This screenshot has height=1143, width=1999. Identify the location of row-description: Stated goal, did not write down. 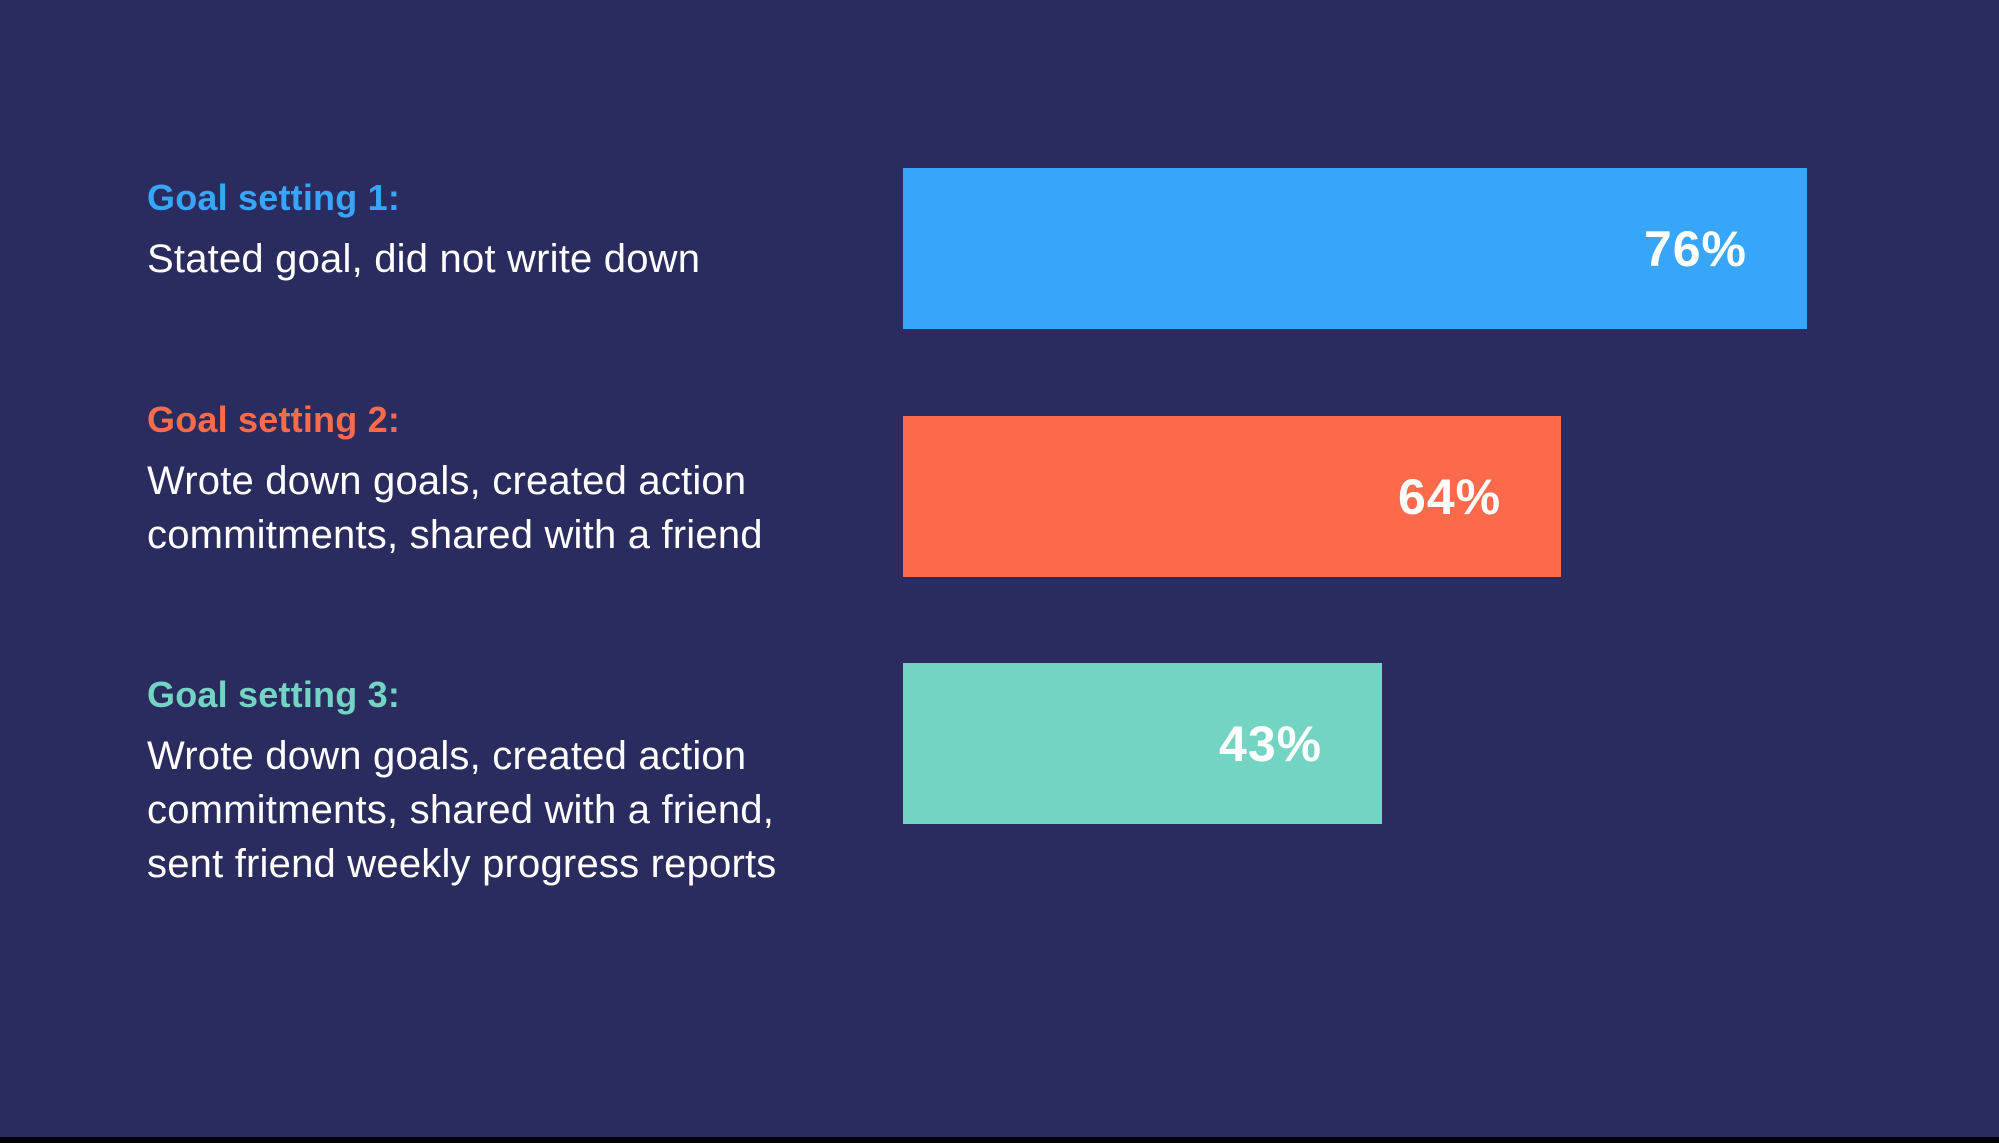
(497, 259).